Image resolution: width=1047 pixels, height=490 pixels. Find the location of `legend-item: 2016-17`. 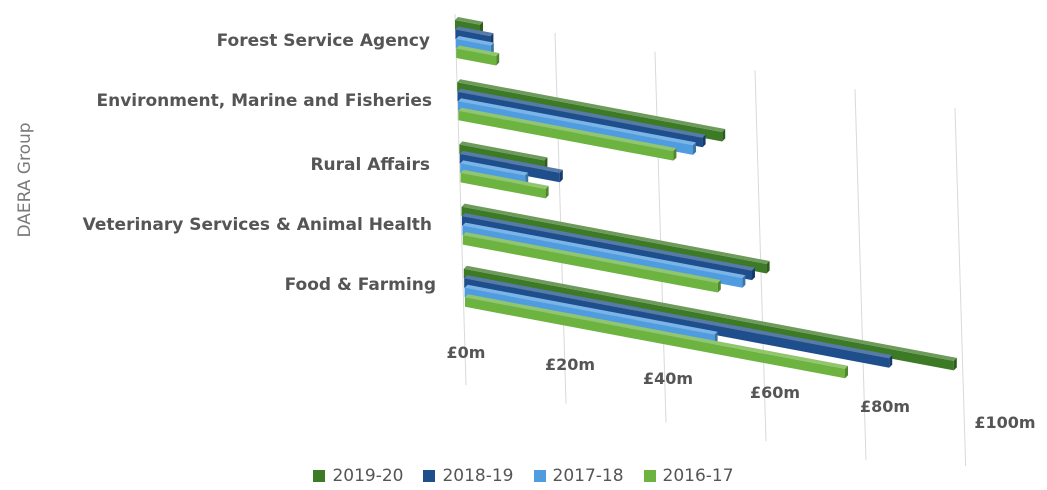

legend-item: 2016-17 is located at coordinates (688, 476).